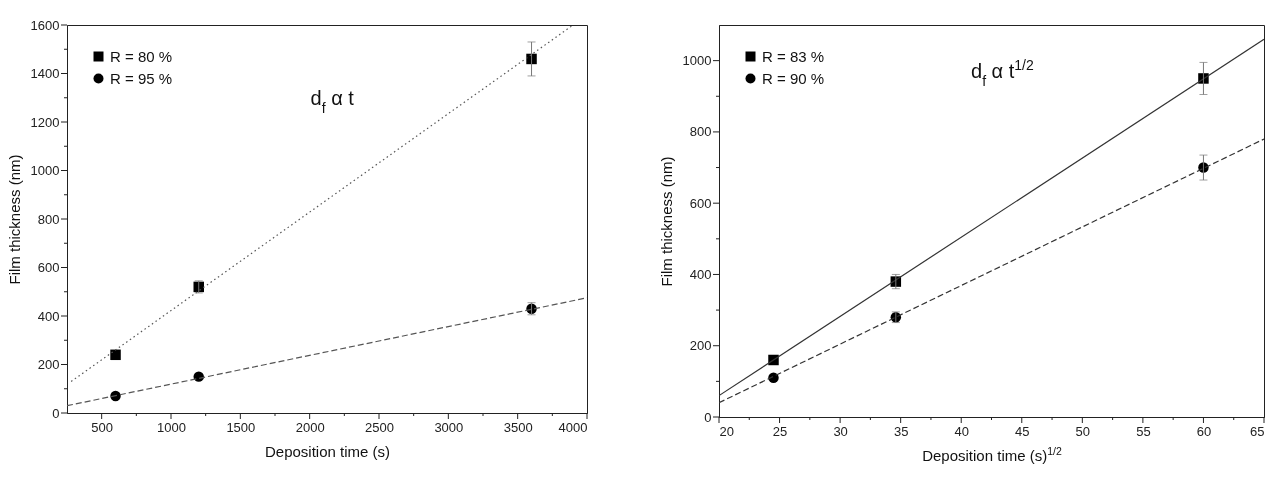 This screenshot has width=1283, height=482. What do you see at coordinates (793, 78) in the screenshot?
I see `legend-label: R = 90 %` at bounding box center [793, 78].